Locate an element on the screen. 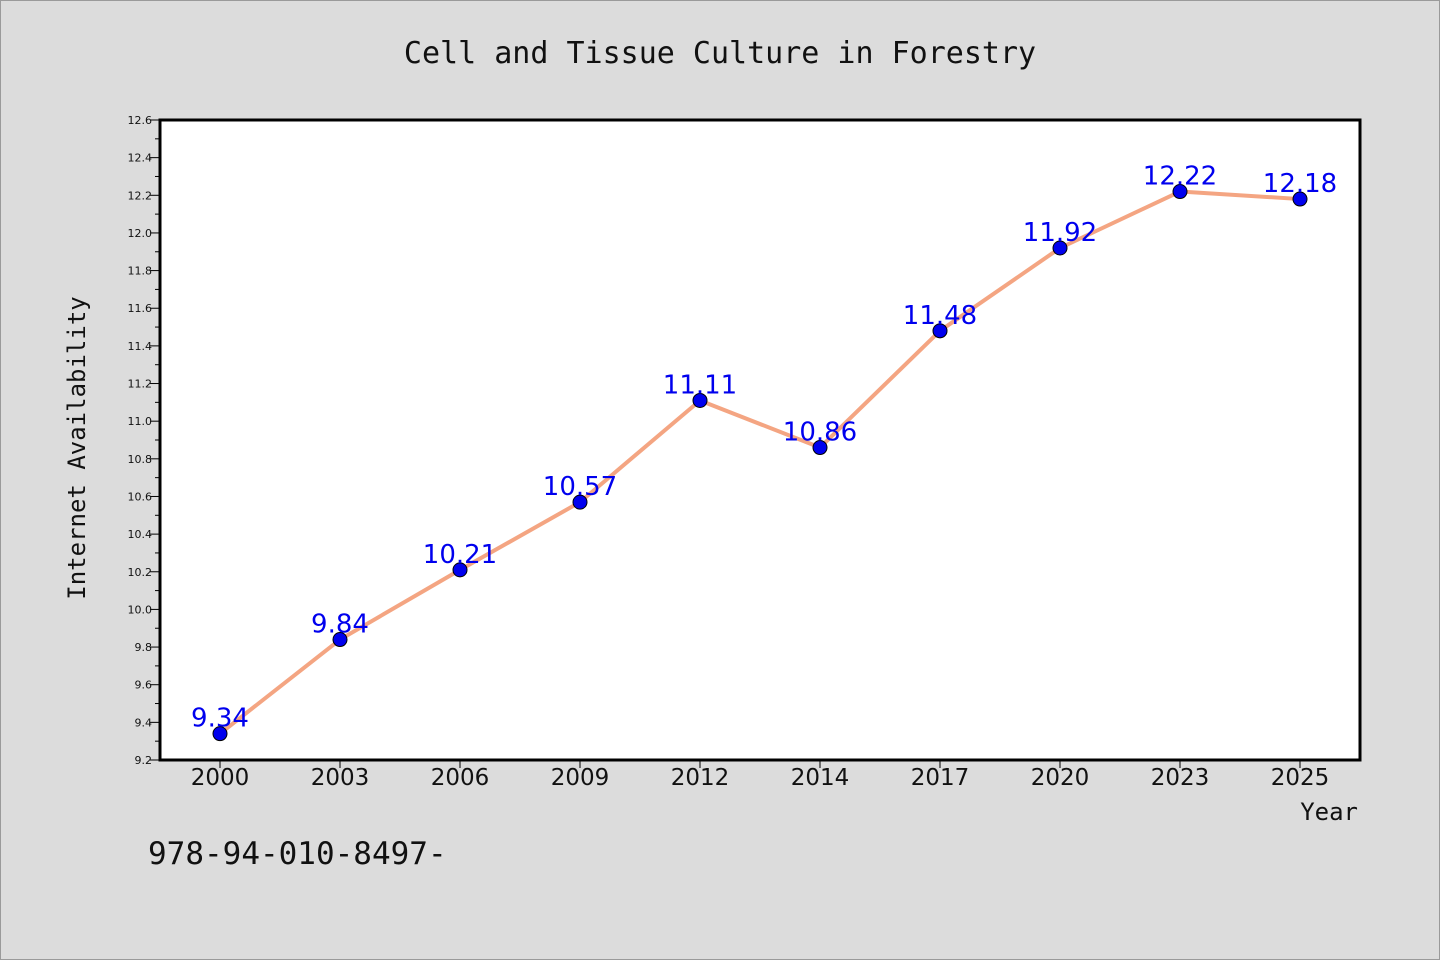 The image size is (1440, 960). data-label: 11.92 is located at coordinates (1060, 233).